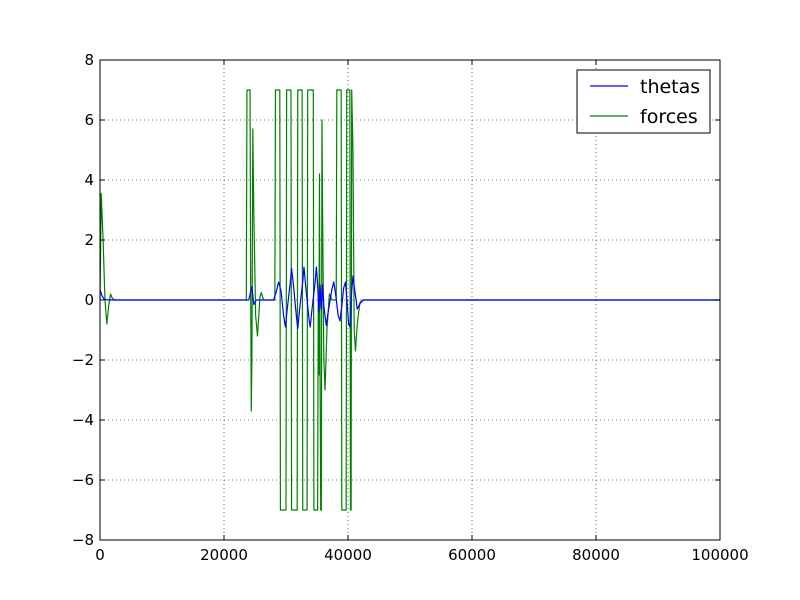 This screenshot has height=600, width=800. Describe the element at coordinates (348, 555) in the screenshot. I see `x-tick-label: 40000` at that location.